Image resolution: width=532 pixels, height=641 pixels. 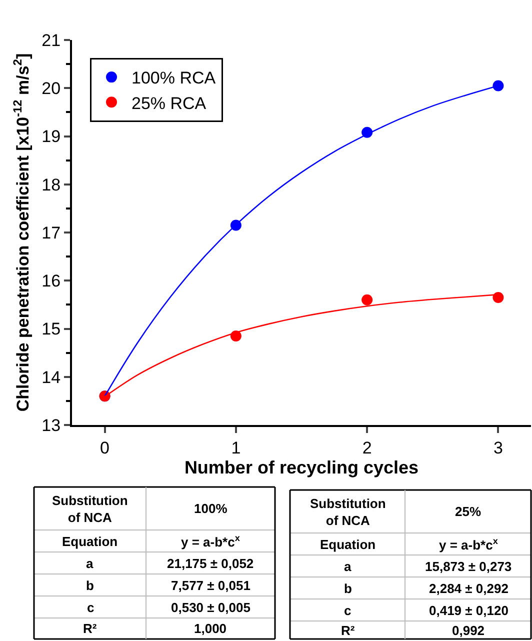 I want to click on legend-label: 25% RCA, so click(x=169, y=103).